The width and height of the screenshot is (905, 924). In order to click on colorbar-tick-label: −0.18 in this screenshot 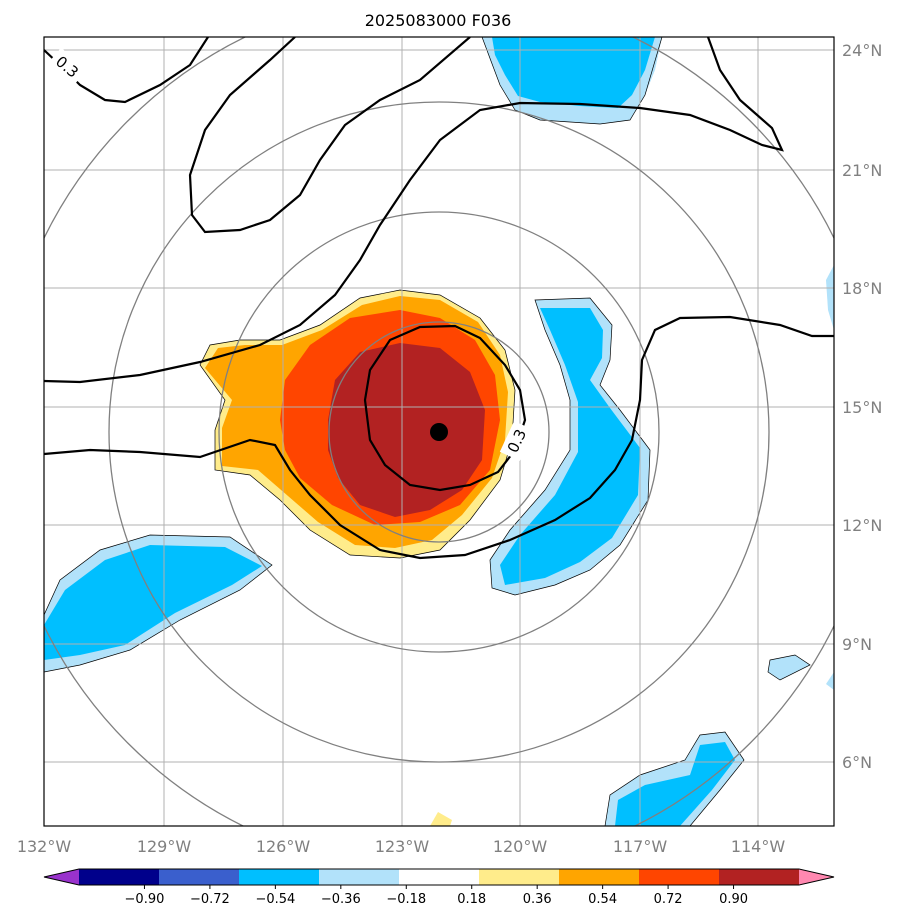, I will do `click(406, 899)`.